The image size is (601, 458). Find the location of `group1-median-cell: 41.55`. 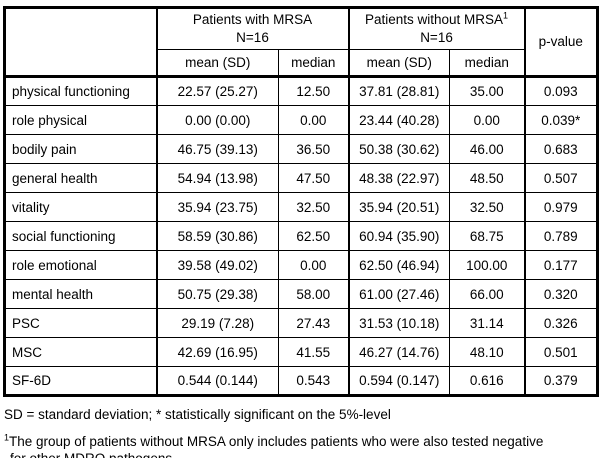

group1-median-cell: 41.55 is located at coordinates (313, 352).